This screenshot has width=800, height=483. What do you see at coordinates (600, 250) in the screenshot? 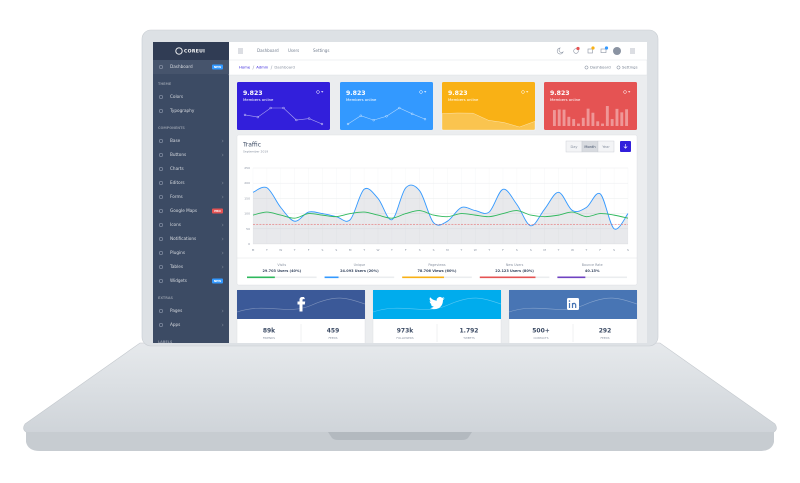
I see `x-tick-label: F` at bounding box center [600, 250].